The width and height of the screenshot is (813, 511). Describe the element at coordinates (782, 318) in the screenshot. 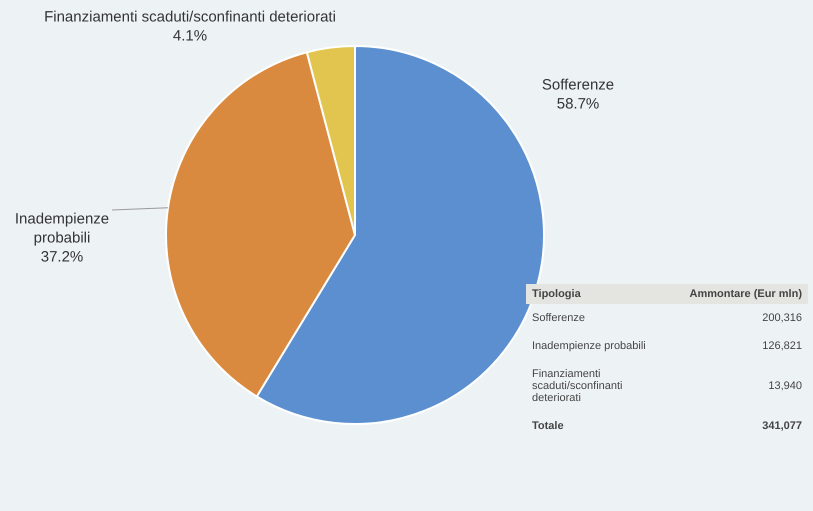

I see `text: 200,316` at that location.